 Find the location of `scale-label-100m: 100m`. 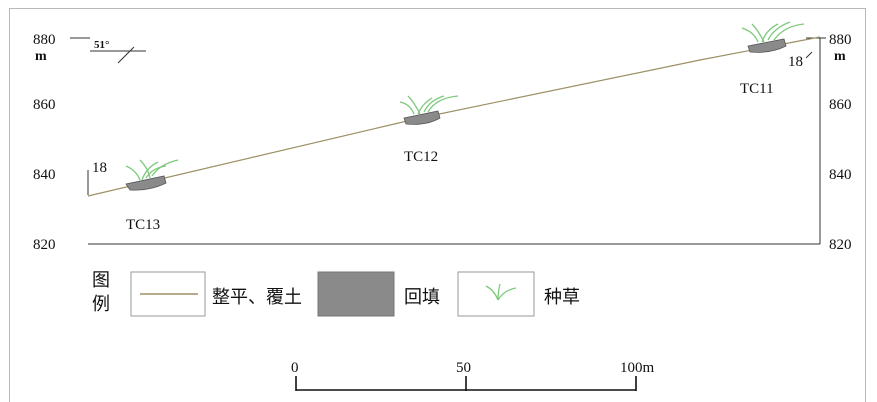

scale-label-100m: 100m is located at coordinates (637, 368).